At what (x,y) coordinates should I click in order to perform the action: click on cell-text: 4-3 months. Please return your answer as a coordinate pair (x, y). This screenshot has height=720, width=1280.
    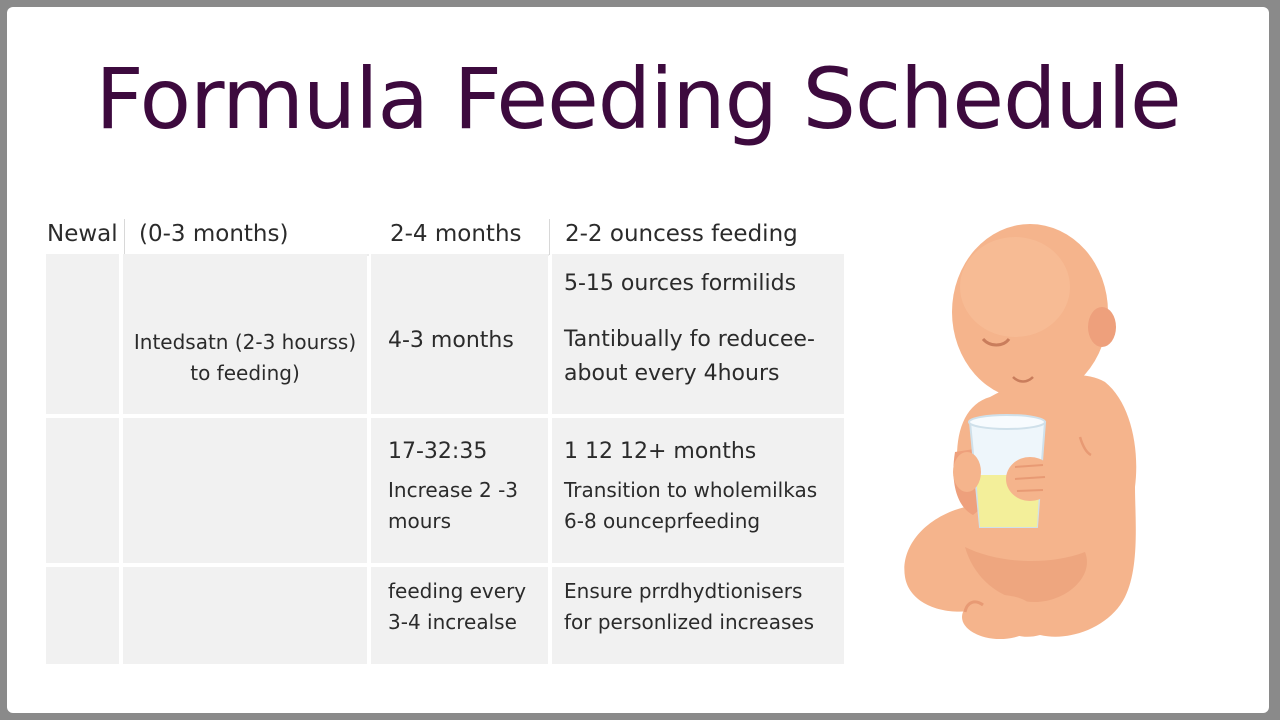
    Looking at the image, I should click on (451, 340).